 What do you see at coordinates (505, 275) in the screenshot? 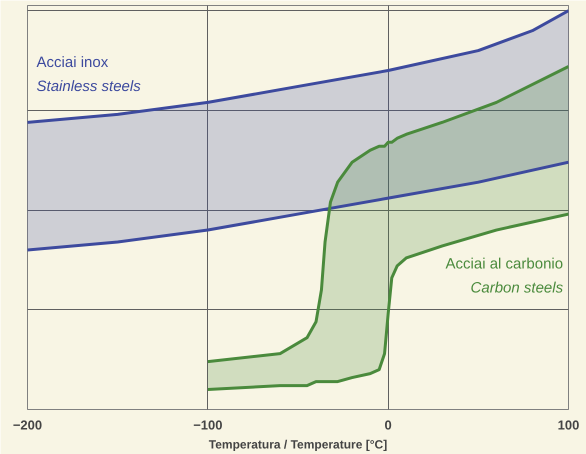
I see `text: Acciai al carbonio Carbon steels` at bounding box center [505, 275].